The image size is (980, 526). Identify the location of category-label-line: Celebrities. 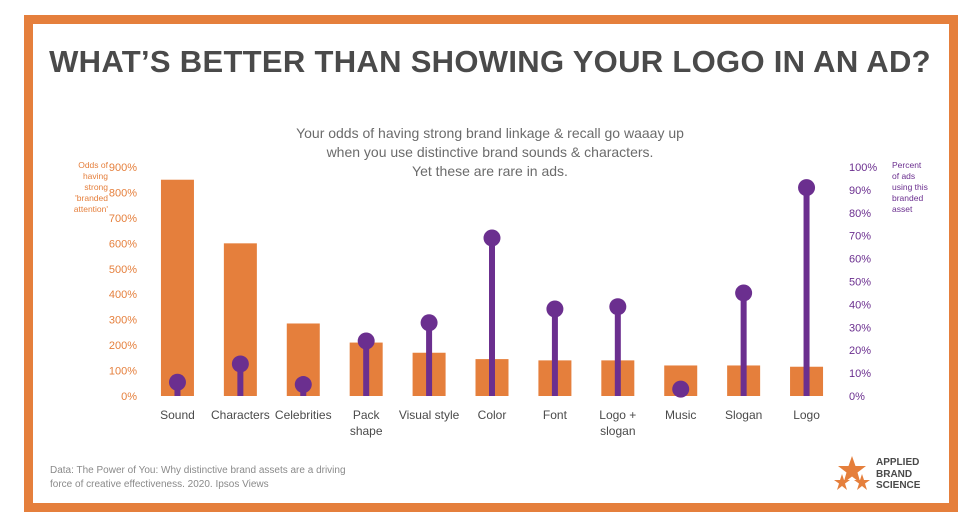
(303, 415).